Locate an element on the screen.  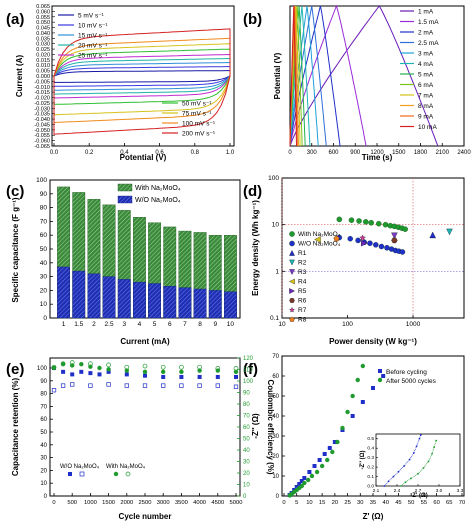
panel-d-xlabel: Power density (W kg⁻¹) is located at coordinates (373, 341).